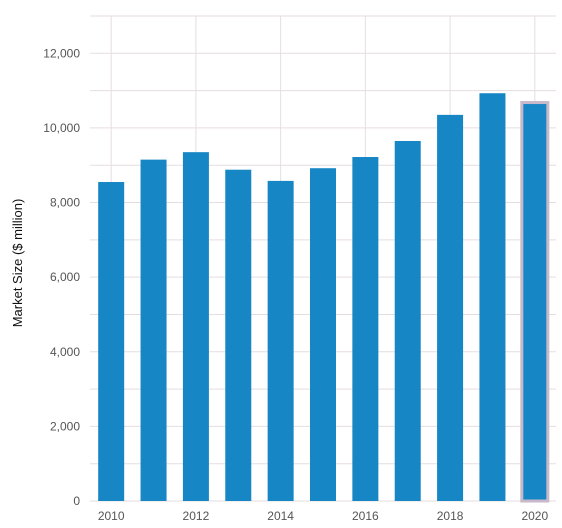 This screenshot has width=562, height=528. I want to click on x-tick-label: 2016, so click(365, 516).